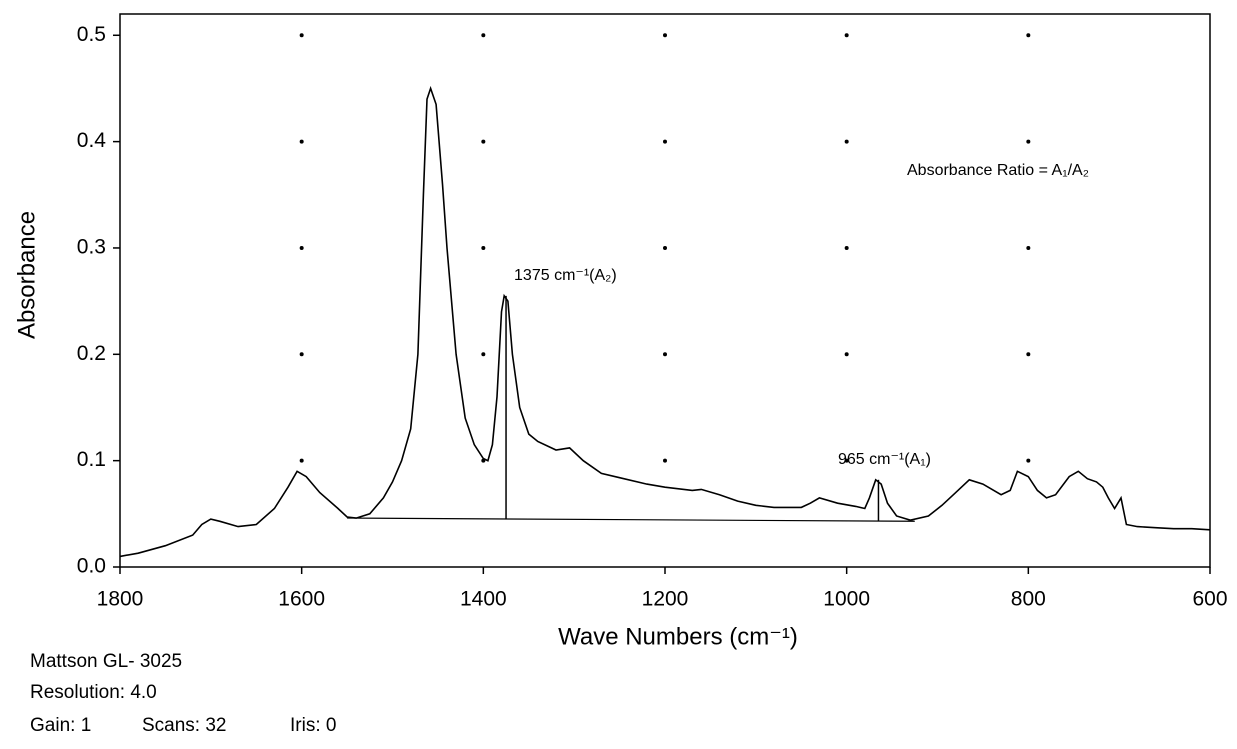 Image resolution: width=1237 pixels, height=749 pixels. What do you see at coordinates (1209, 599) in the screenshot?
I see `x-tick-label: 600` at bounding box center [1209, 599].